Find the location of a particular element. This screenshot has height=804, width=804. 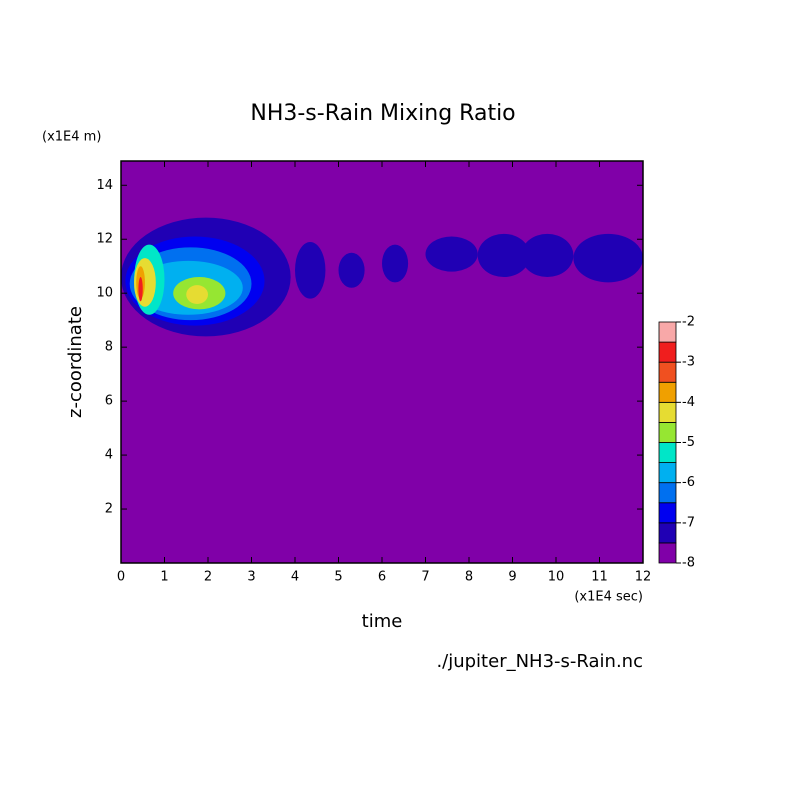

y-tick-label: 6 is located at coordinates (109, 401).